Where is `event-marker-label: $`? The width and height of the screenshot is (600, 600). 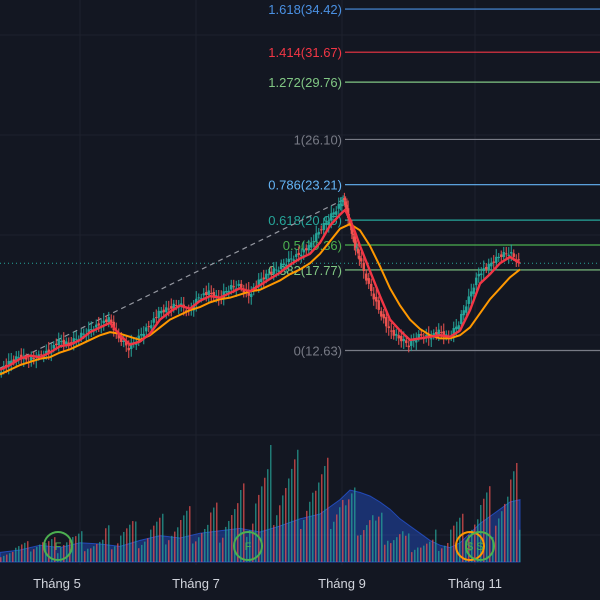
event-marker-label: $ is located at coordinates (470, 547).